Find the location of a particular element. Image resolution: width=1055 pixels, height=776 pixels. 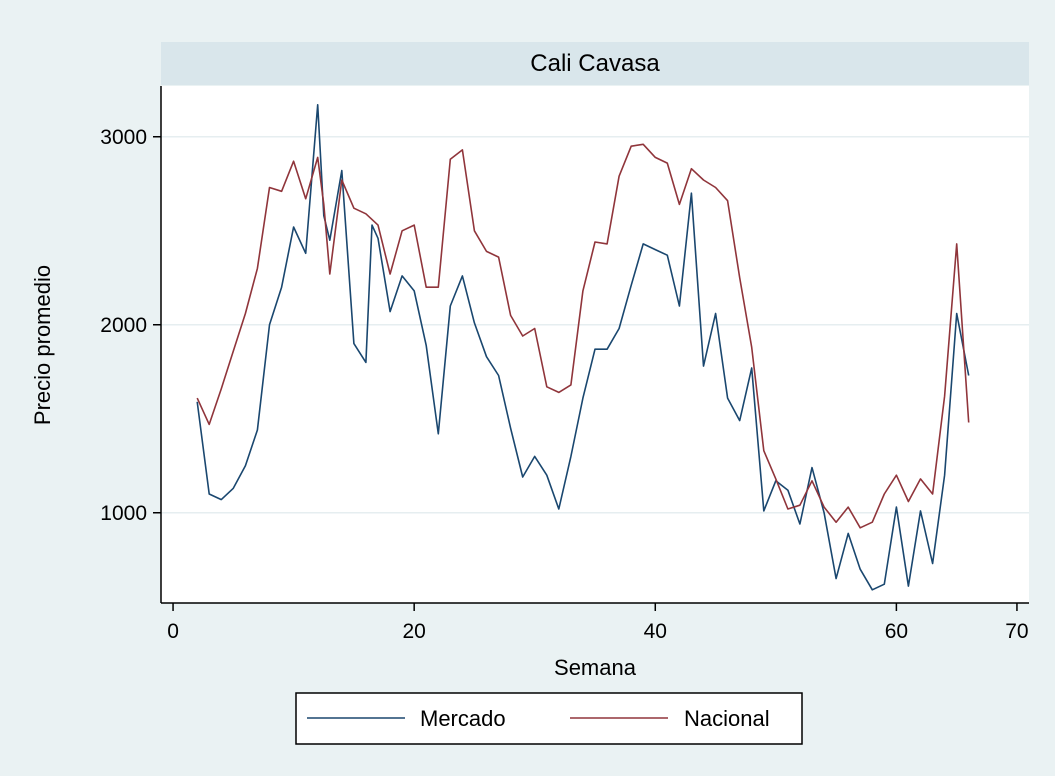

x-tick-label-20: 20 is located at coordinates (413, 631).